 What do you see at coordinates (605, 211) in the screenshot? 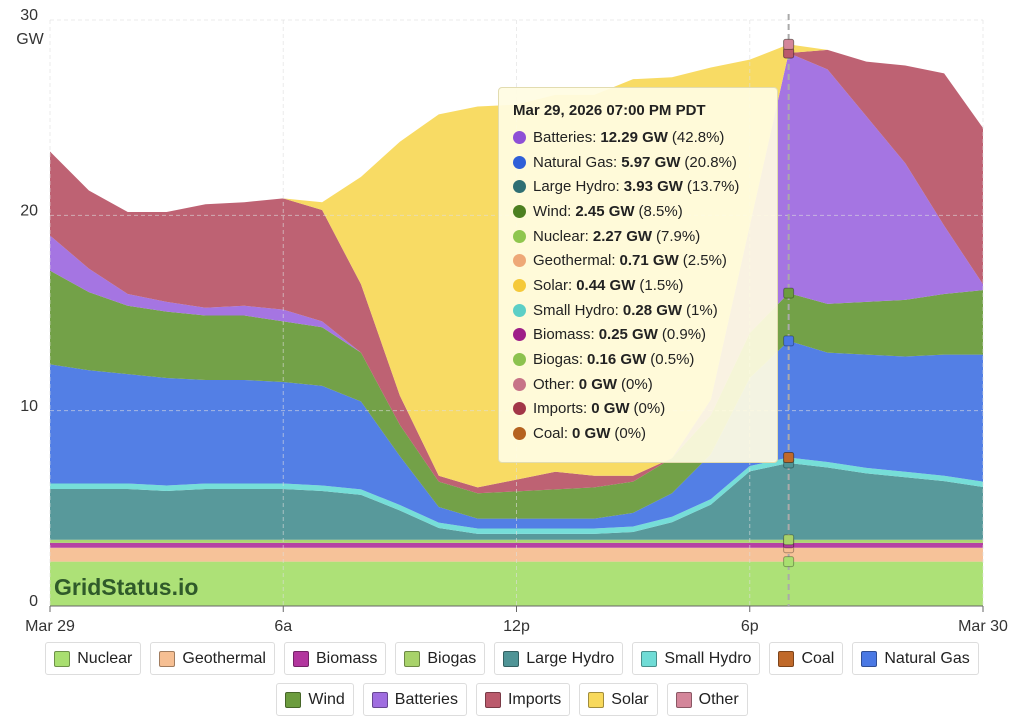
I see `tooltip-value: 2.45 GW` at bounding box center [605, 211].